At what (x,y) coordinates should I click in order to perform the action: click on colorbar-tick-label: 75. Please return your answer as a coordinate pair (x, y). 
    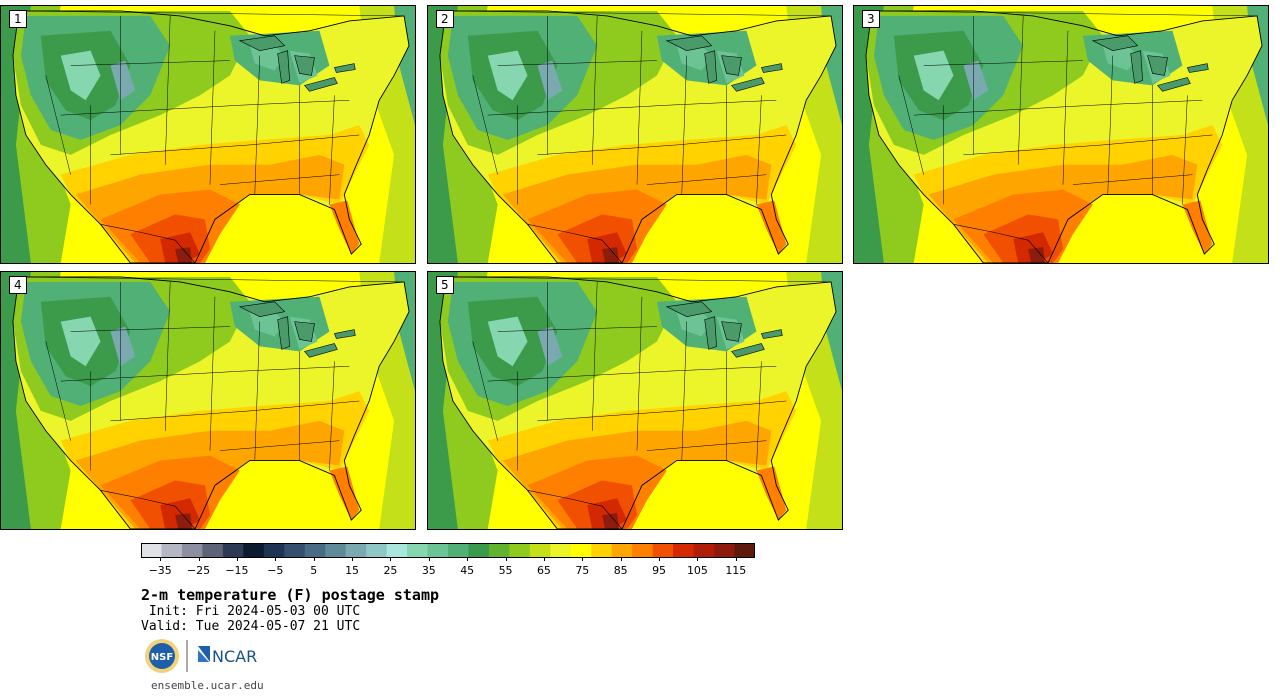
    Looking at the image, I should click on (582, 570).